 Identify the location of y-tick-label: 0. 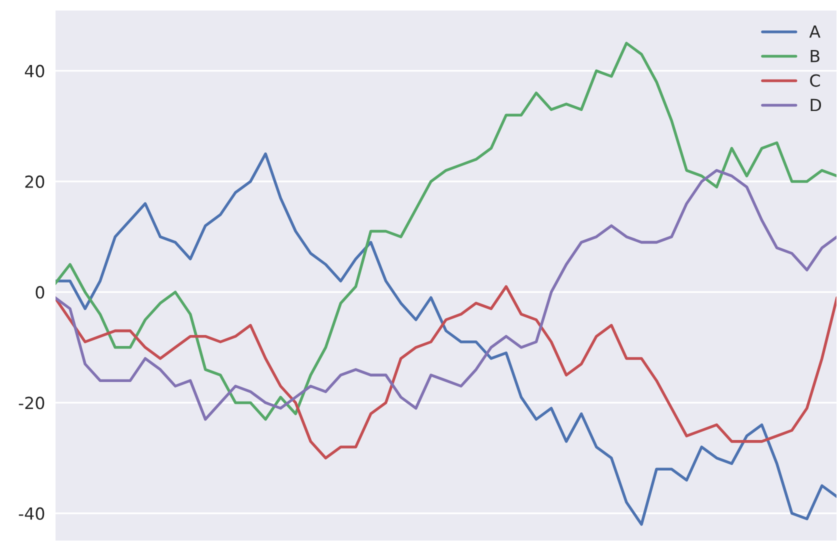
(40, 292).